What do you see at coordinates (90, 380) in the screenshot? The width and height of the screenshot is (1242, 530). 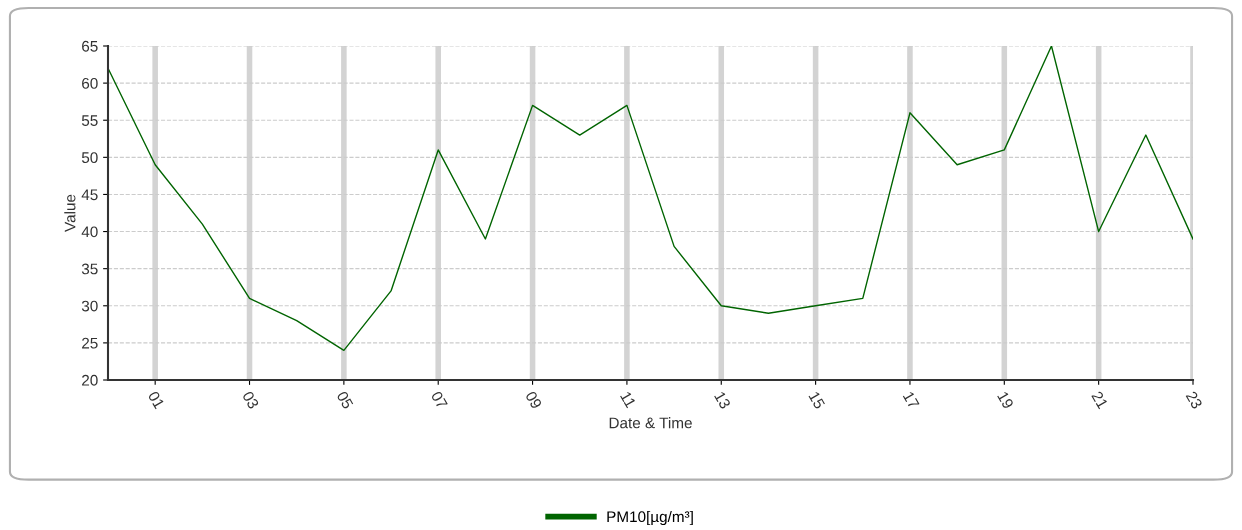 I see `y-tick-label: 20` at bounding box center [90, 380].